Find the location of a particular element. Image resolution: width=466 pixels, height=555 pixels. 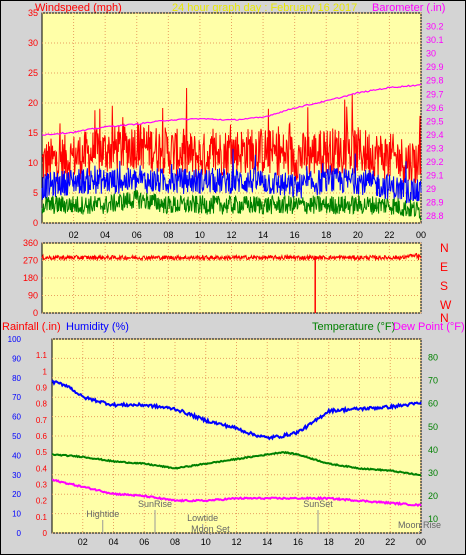

rain-tick-label: 1.1 is located at coordinates (42, 355).